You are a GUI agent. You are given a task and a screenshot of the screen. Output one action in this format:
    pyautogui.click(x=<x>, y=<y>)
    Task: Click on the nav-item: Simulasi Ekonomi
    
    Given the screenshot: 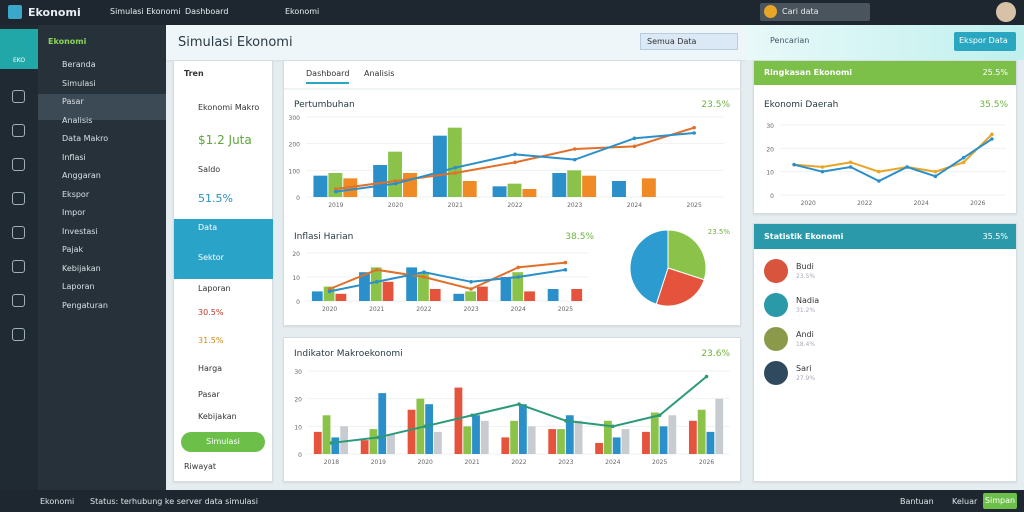 What is the action you would take?
    pyautogui.click(x=145, y=11)
    